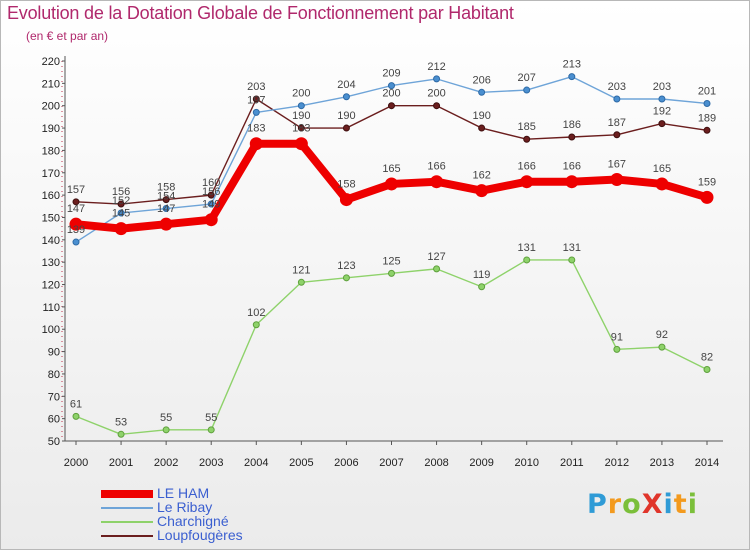 This screenshot has width=750, height=550. What do you see at coordinates (572, 167) in the screenshot?
I see `data-label-le-ham: 166` at bounding box center [572, 167].